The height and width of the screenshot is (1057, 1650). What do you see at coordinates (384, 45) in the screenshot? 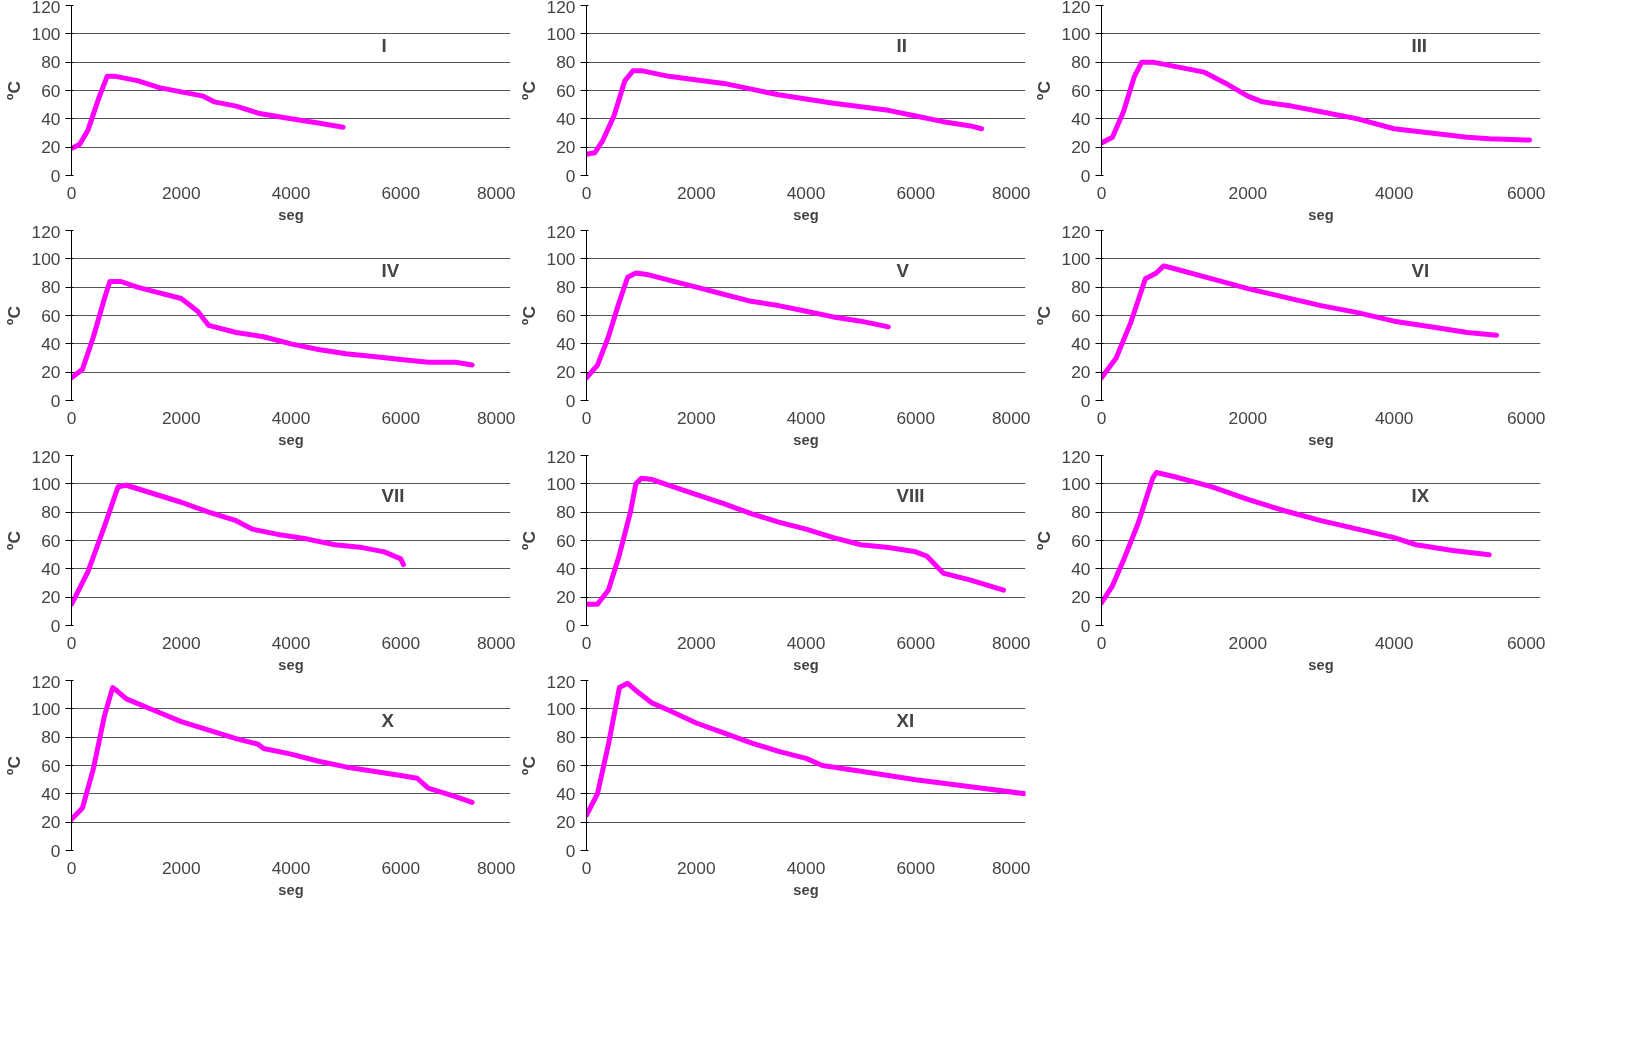
I see `annotation: I` at bounding box center [384, 45].